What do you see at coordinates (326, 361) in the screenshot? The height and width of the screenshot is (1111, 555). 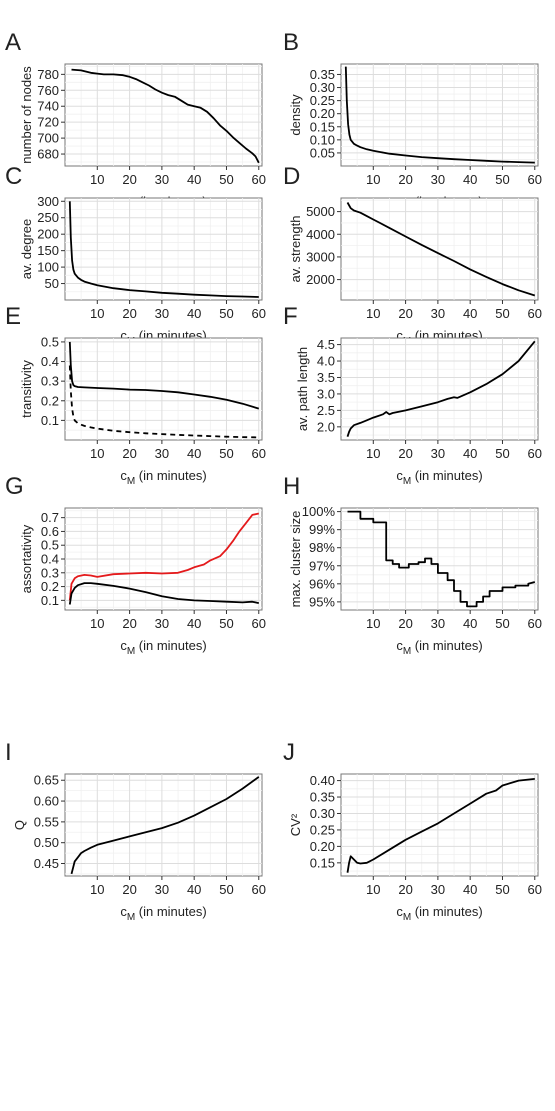 I see `y-tick-label: 4.0` at bounding box center [326, 361].